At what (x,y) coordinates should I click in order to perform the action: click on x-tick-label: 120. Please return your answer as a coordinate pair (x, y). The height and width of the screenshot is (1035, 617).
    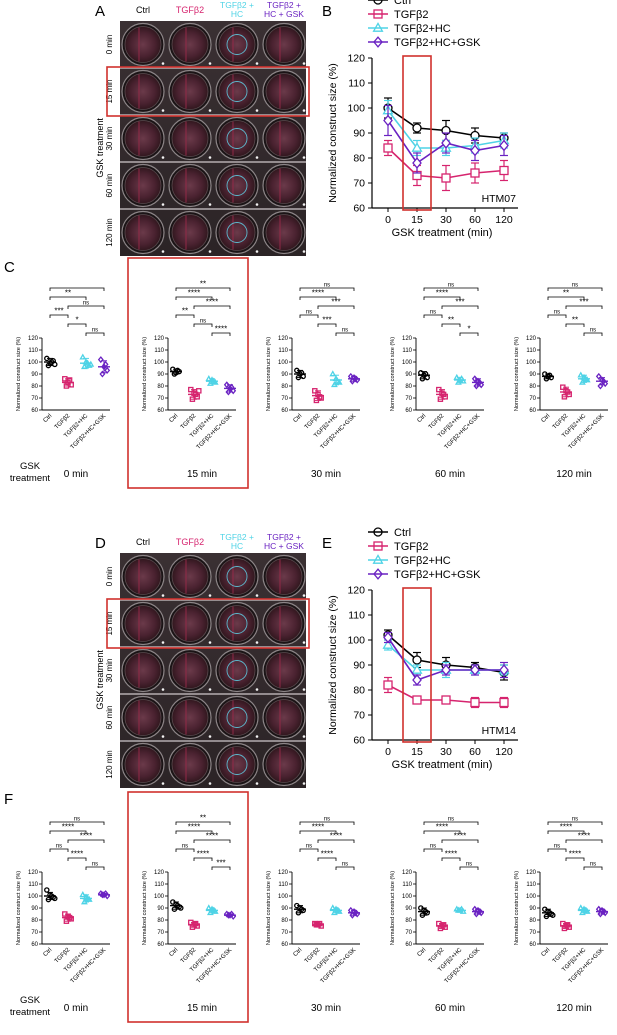
    Looking at the image, I should click on (504, 752).